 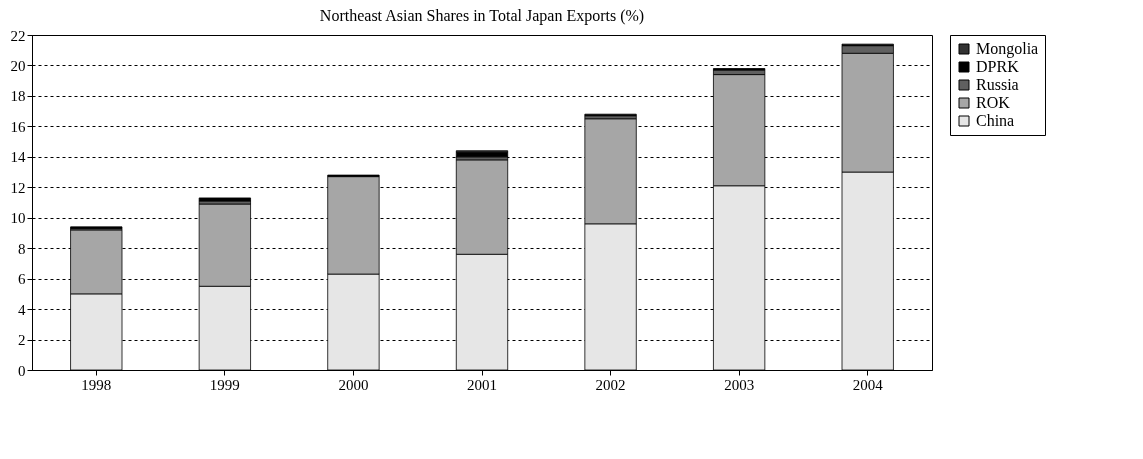 What do you see at coordinates (1007, 49) in the screenshot?
I see `legend-label: Mongolia` at bounding box center [1007, 49].